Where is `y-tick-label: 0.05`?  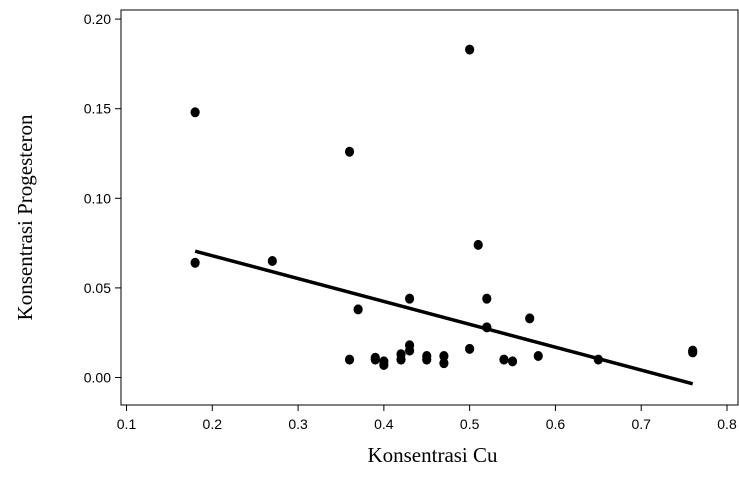 y-tick-label: 0.05 is located at coordinates (97, 288).